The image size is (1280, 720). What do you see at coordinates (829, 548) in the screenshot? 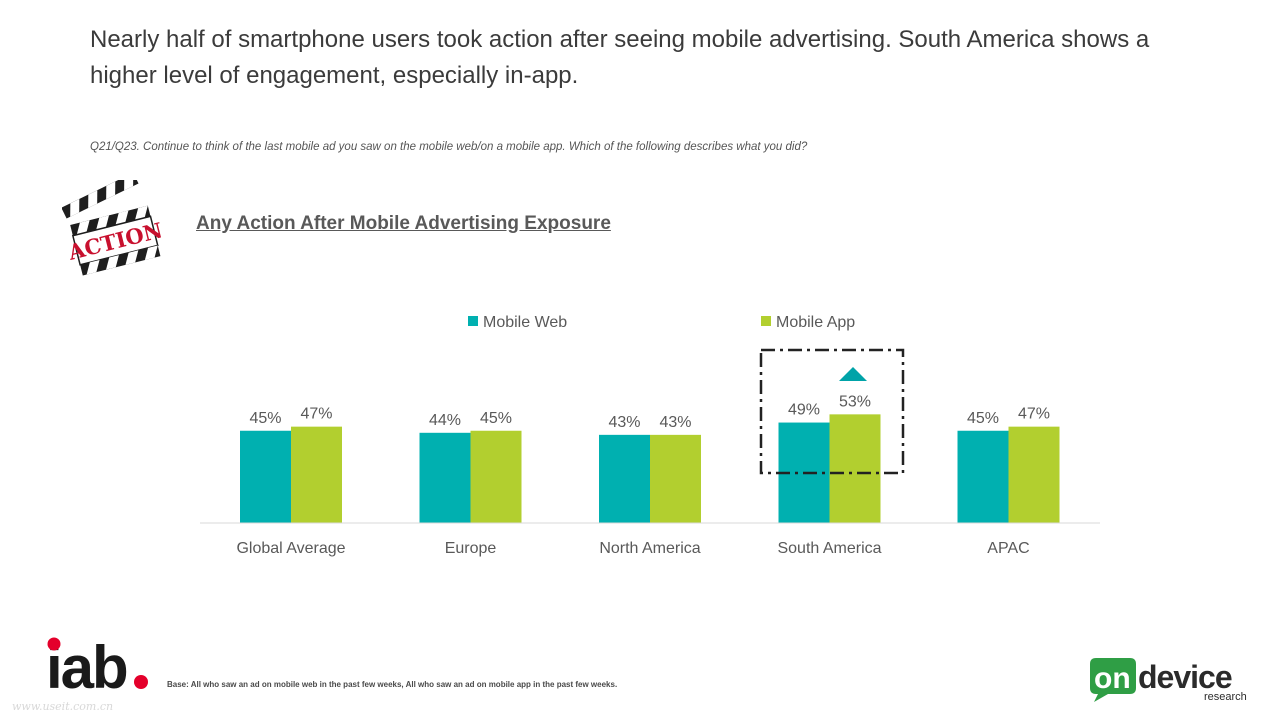
I see `category-label-south-america: South America` at bounding box center [829, 548].